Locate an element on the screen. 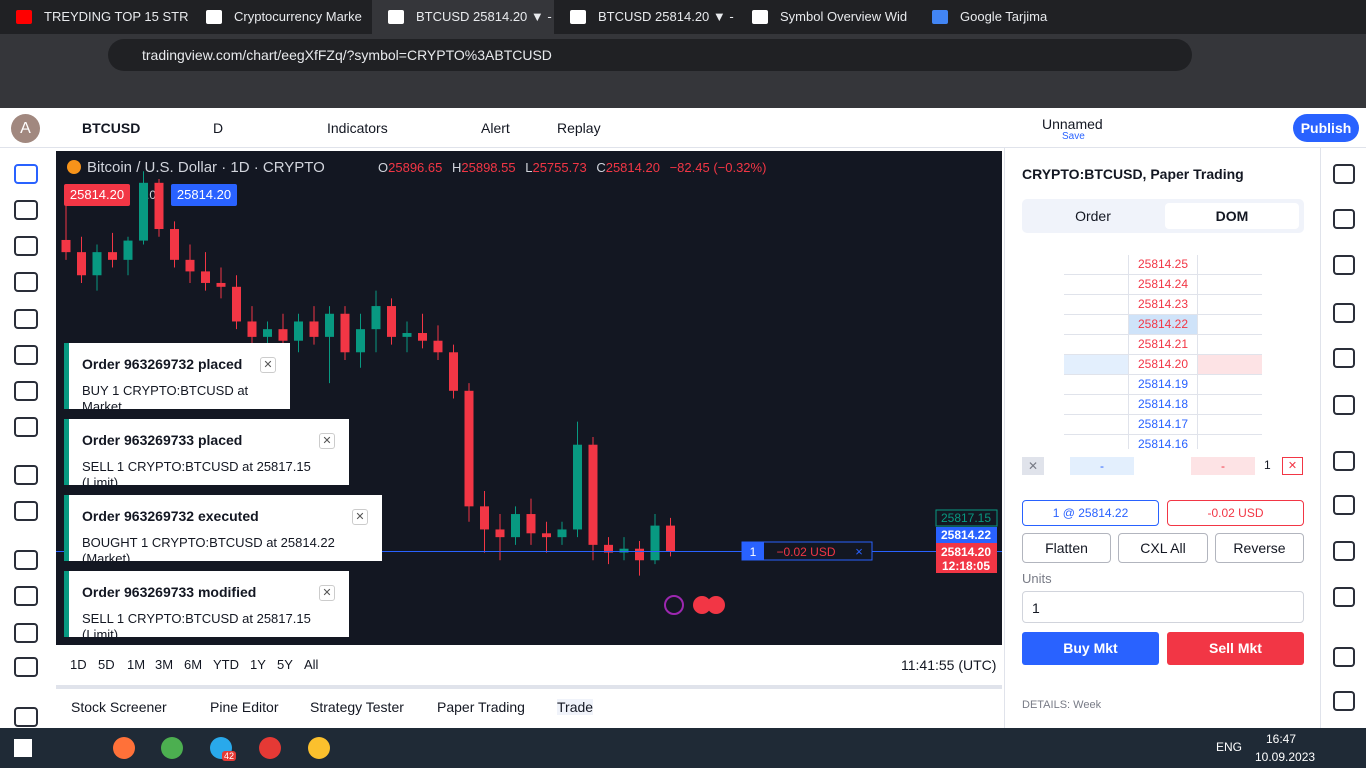 Image resolution: width=1366 pixels, height=768 pixels. browser-tab: Symbol Overview Wid is located at coordinates (826, 17).